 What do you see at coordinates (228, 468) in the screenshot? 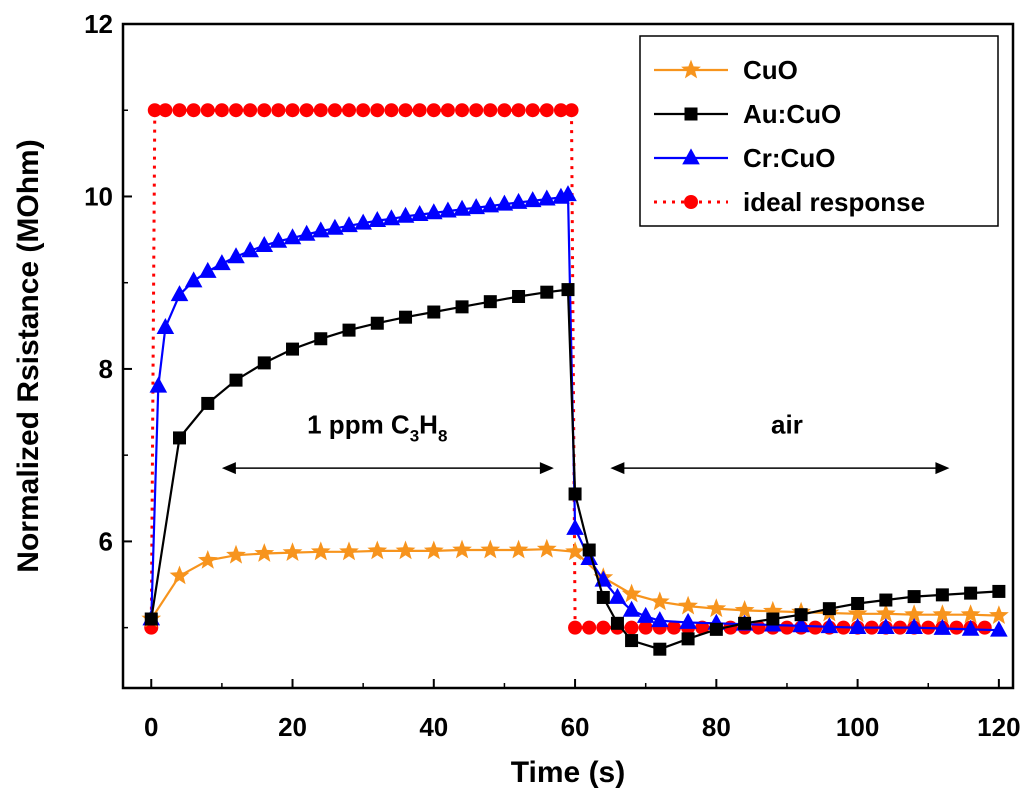
I see `arrow-head-left` at bounding box center [228, 468].